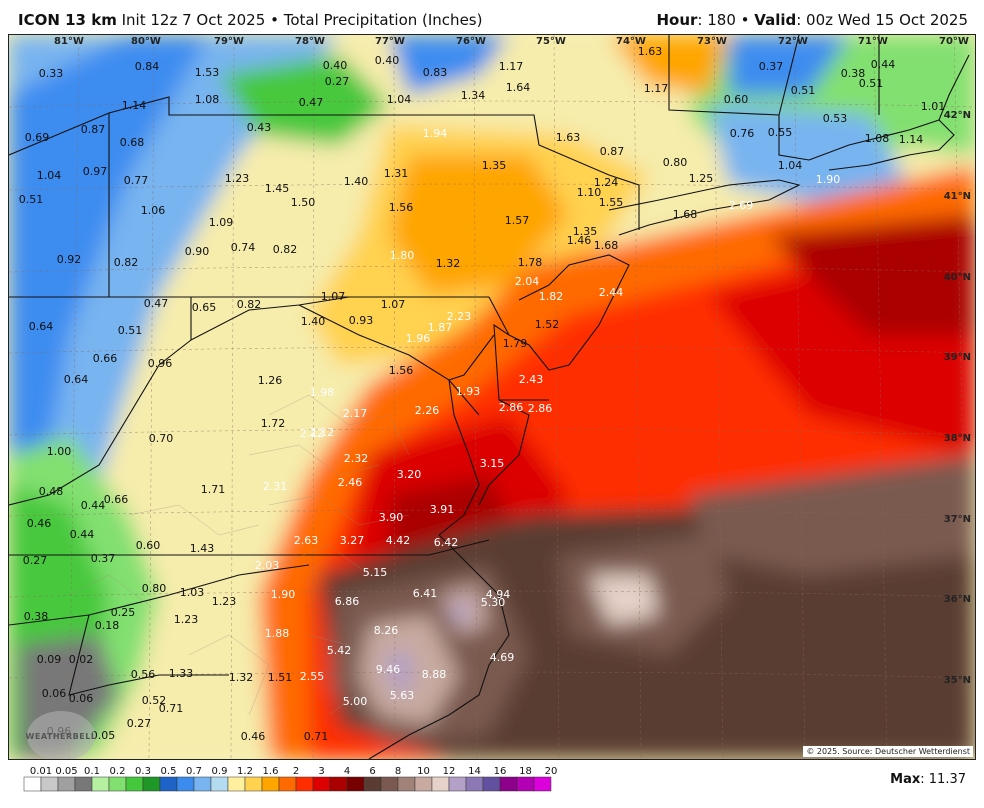 The height and width of the screenshot is (808, 984). Describe the element at coordinates (742, 133) in the screenshot. I see `precip-value-label: 0.76` at that location.